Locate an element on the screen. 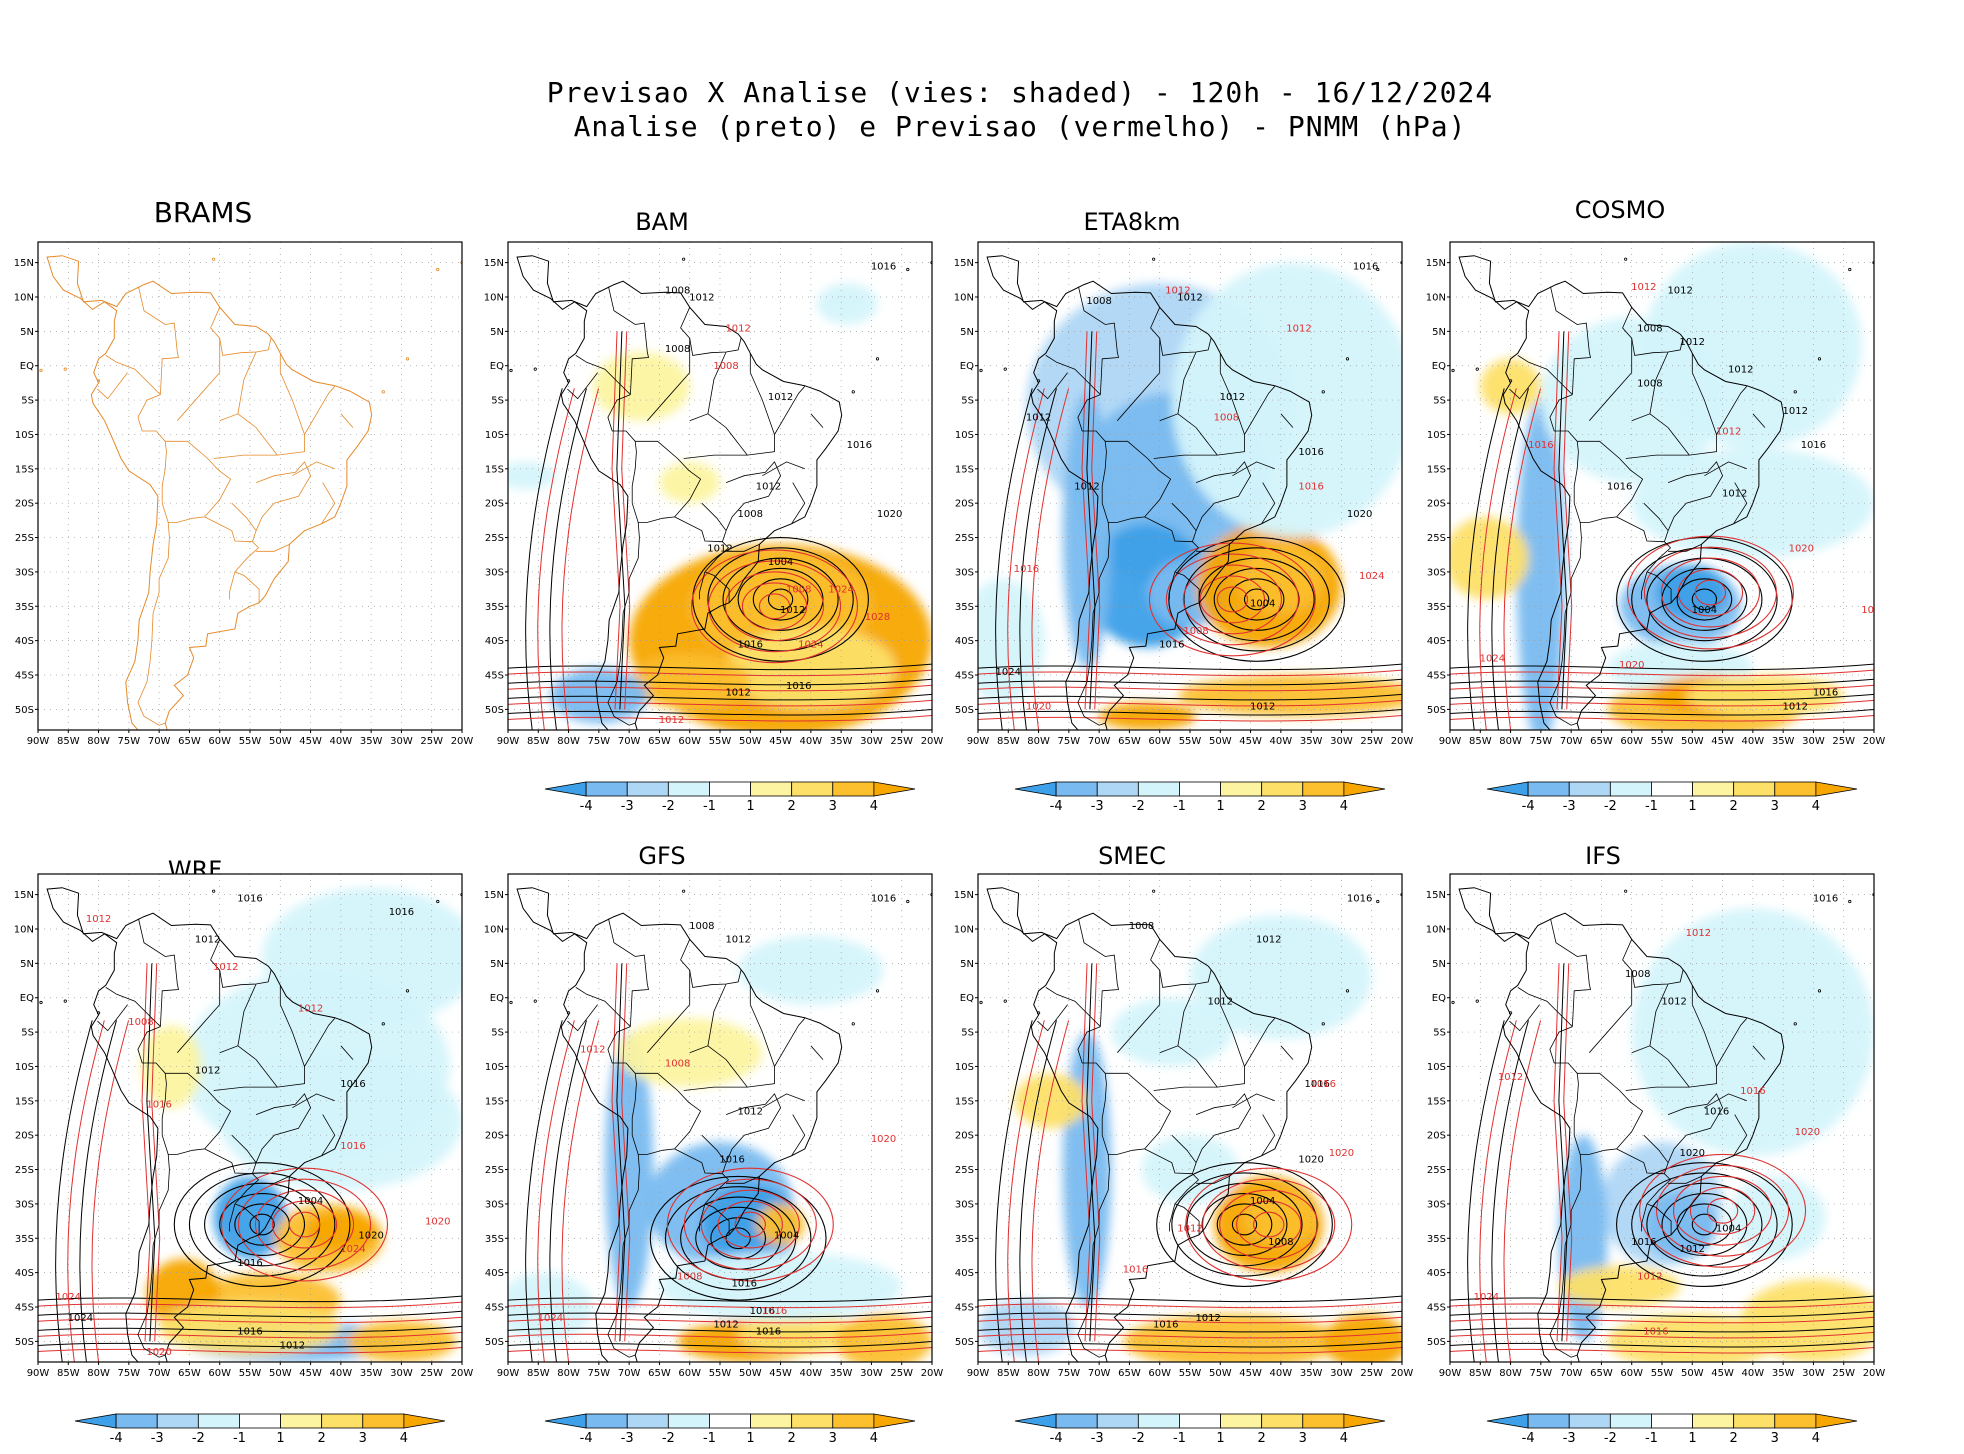 This screenshot has width=1964, height=1454. lat-label: 45S is located at coordinates (1436, 1308).